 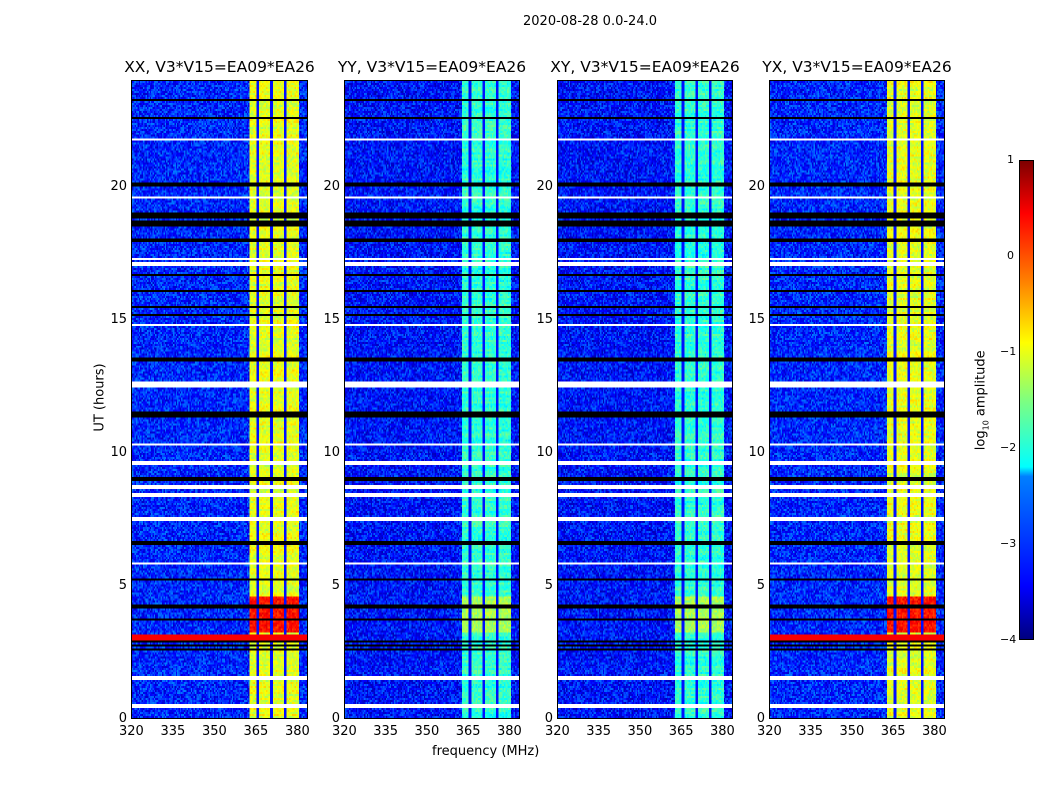 What do you see at coordinates (1010, 255) in the screenshot?
I see `colorbar-tick-label: 0` at bounding box center [1010, 255].